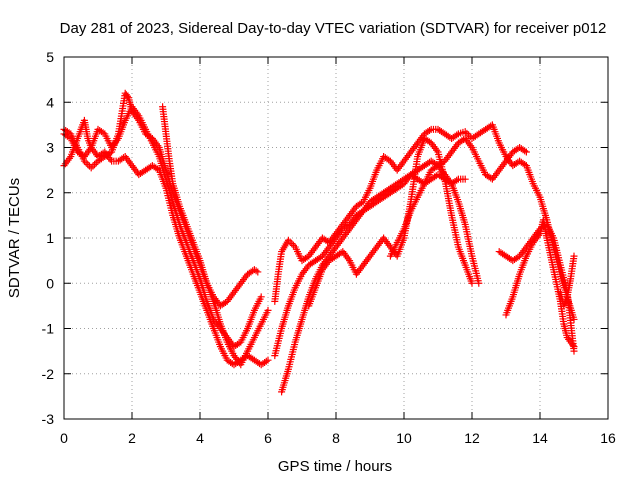 The image size is (640, 480). Describe the element at coordinates (50, 57) in the screenshot. I see `y-tick-label: 5` at that location.